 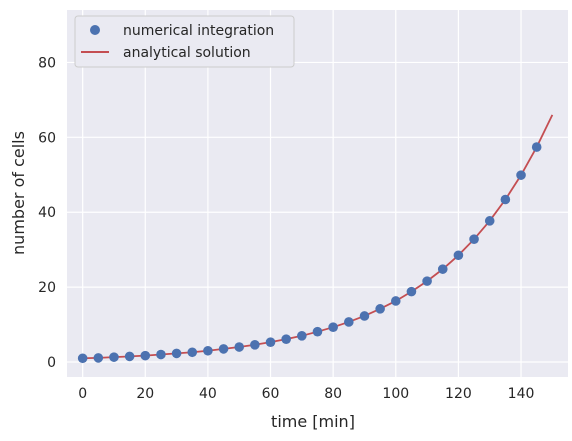 What do you see at coordinates (306, 394) in the screenshot?
I see `x-tick-labels: 0 20 40 60 80 100 120 140` at bounding box center [306, 394].